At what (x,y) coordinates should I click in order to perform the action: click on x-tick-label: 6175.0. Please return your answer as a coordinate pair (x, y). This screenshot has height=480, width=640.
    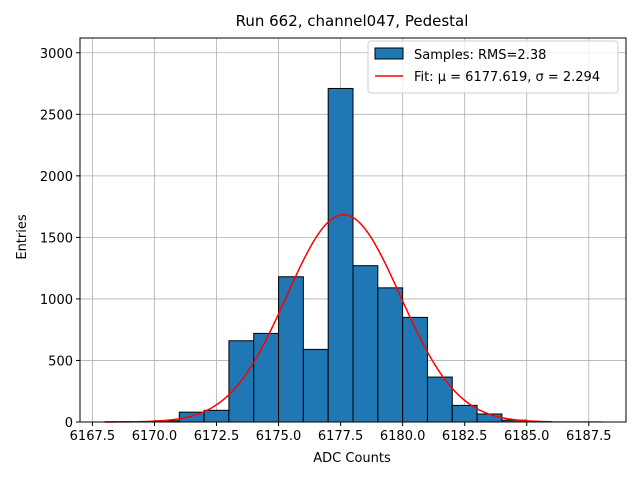
    Looking at the image, I should click on (279, 436).